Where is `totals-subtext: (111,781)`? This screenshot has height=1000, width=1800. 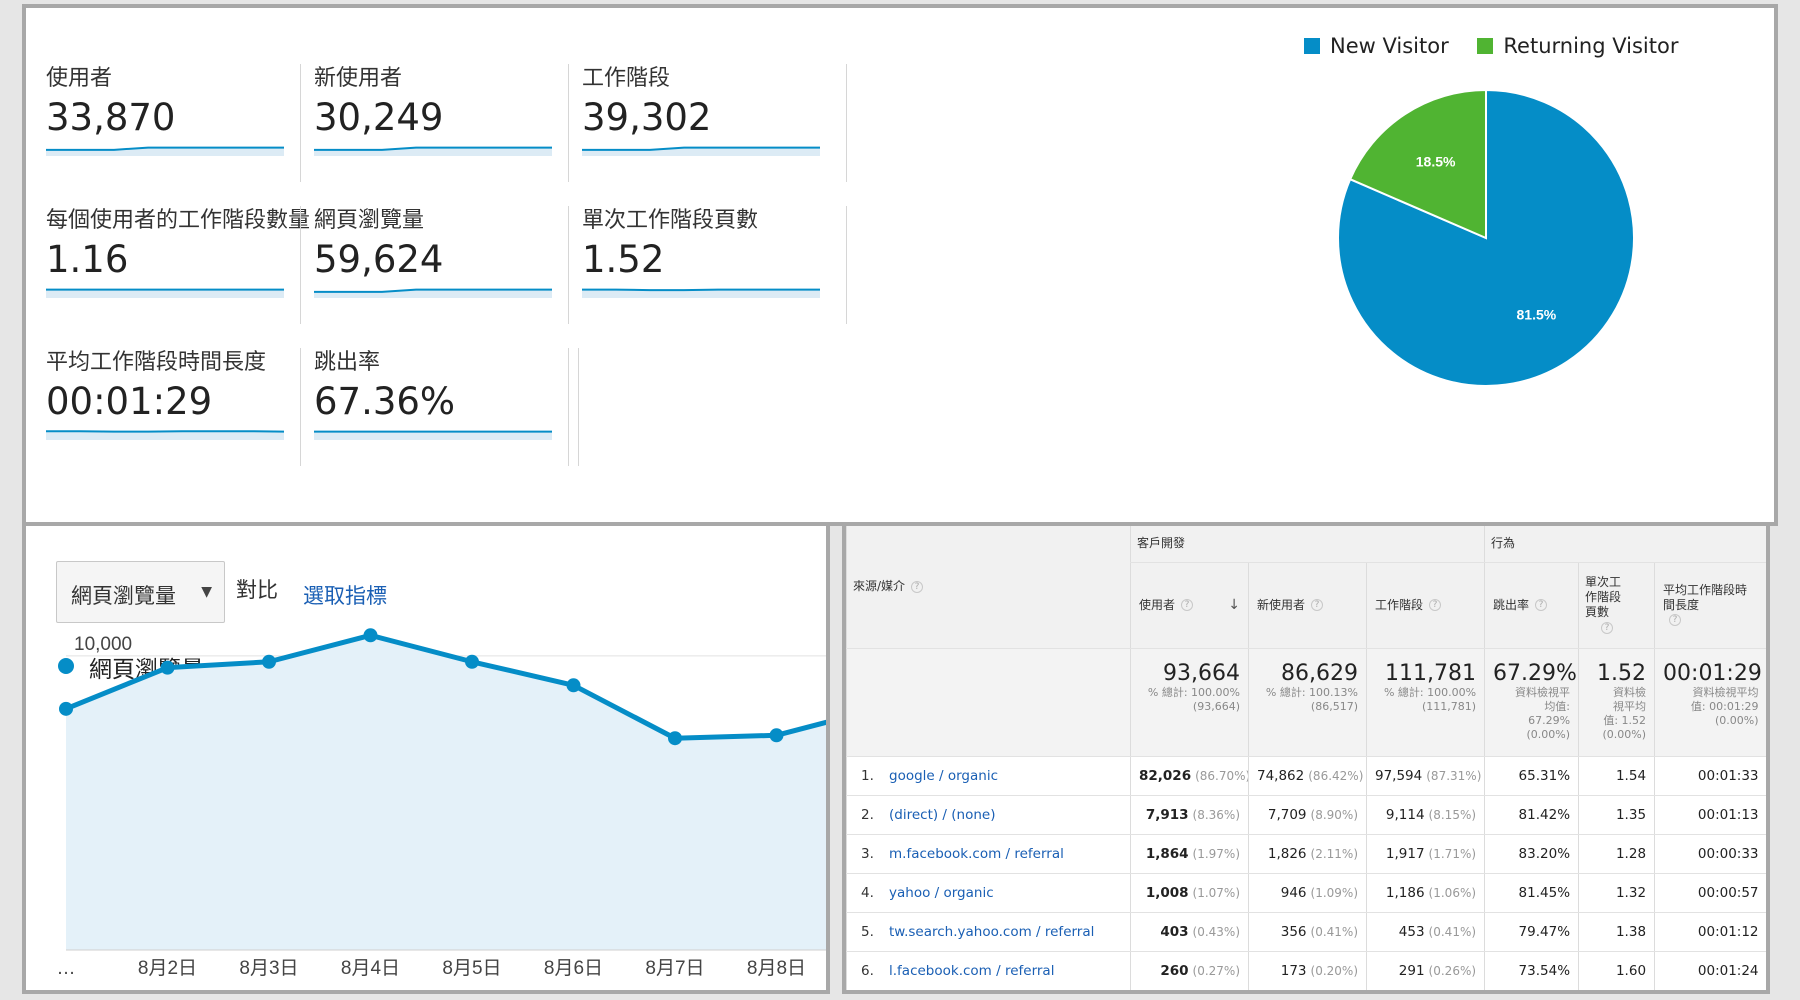
totals-subtext: (111,781) is located at coordinates (1449, 706).